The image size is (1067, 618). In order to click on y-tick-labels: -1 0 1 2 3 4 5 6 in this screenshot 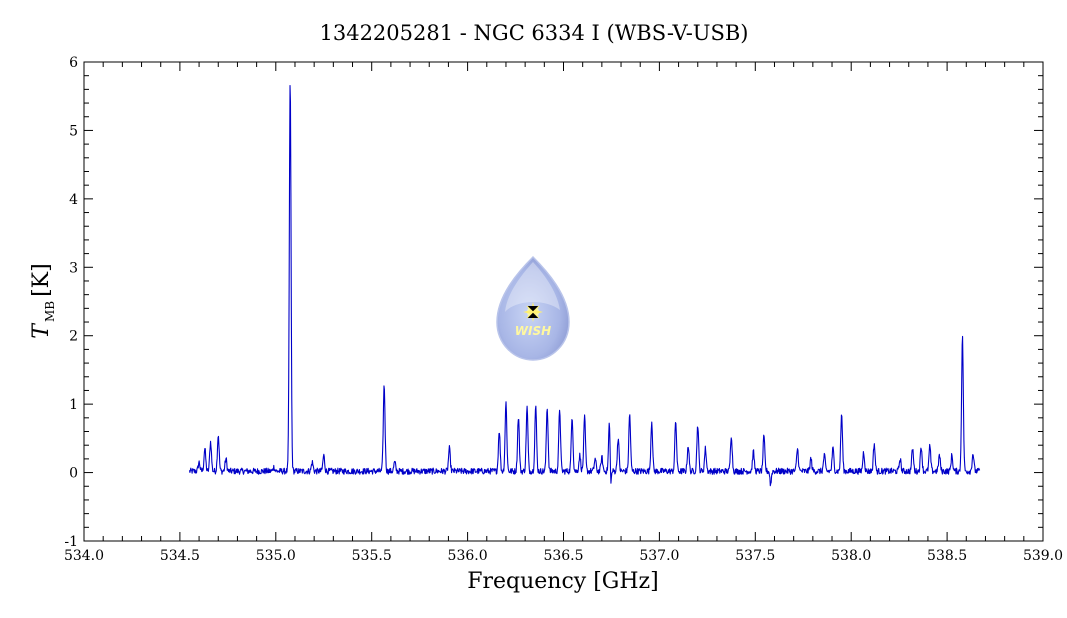, I will do `click(71, 302)`.